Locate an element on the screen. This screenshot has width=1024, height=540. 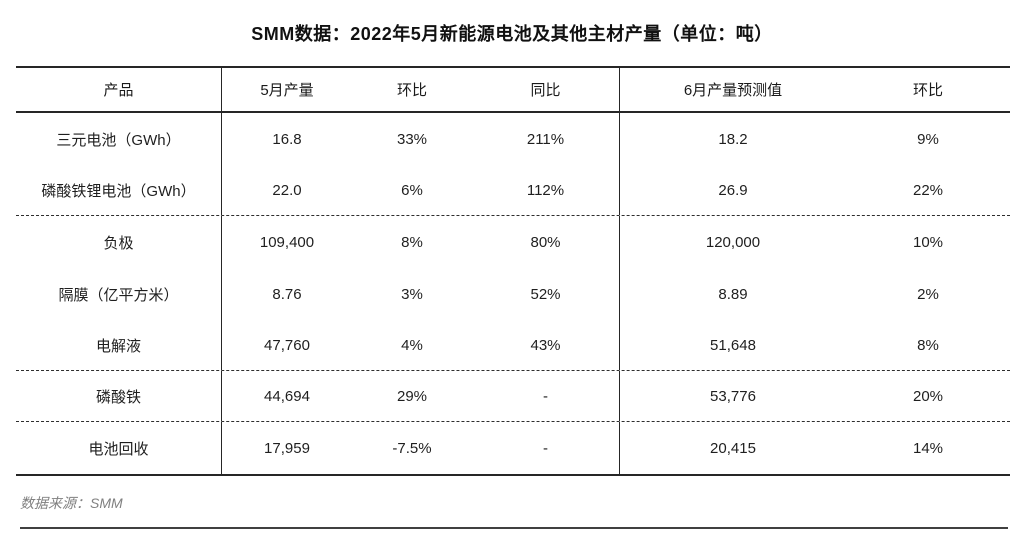
header-product: 产品 is located at coordinates (119, 89).